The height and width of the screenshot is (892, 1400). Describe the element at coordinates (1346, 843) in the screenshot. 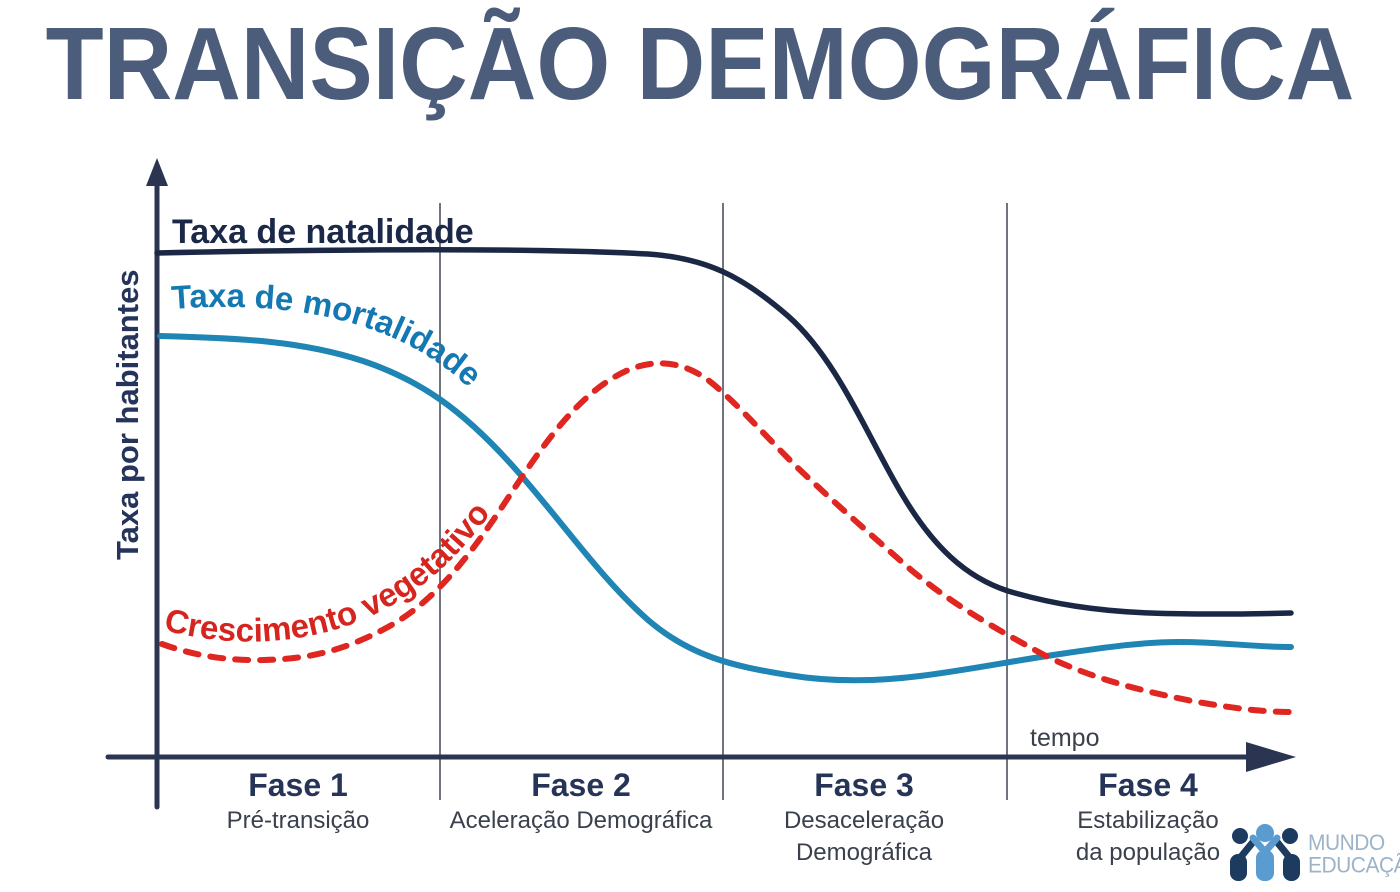

I see `logo-line1: MUNDO` at that location.